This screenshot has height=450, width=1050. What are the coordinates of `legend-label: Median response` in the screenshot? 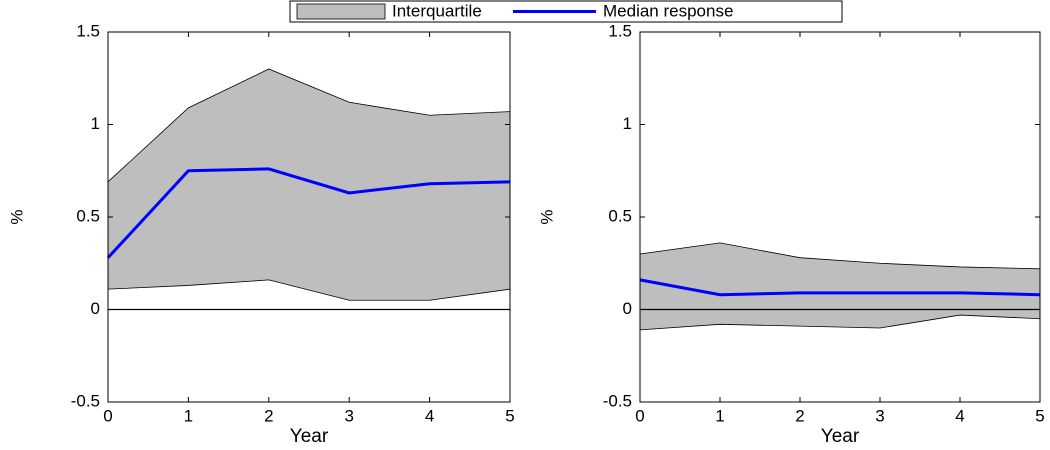 It's located at (668, 10).